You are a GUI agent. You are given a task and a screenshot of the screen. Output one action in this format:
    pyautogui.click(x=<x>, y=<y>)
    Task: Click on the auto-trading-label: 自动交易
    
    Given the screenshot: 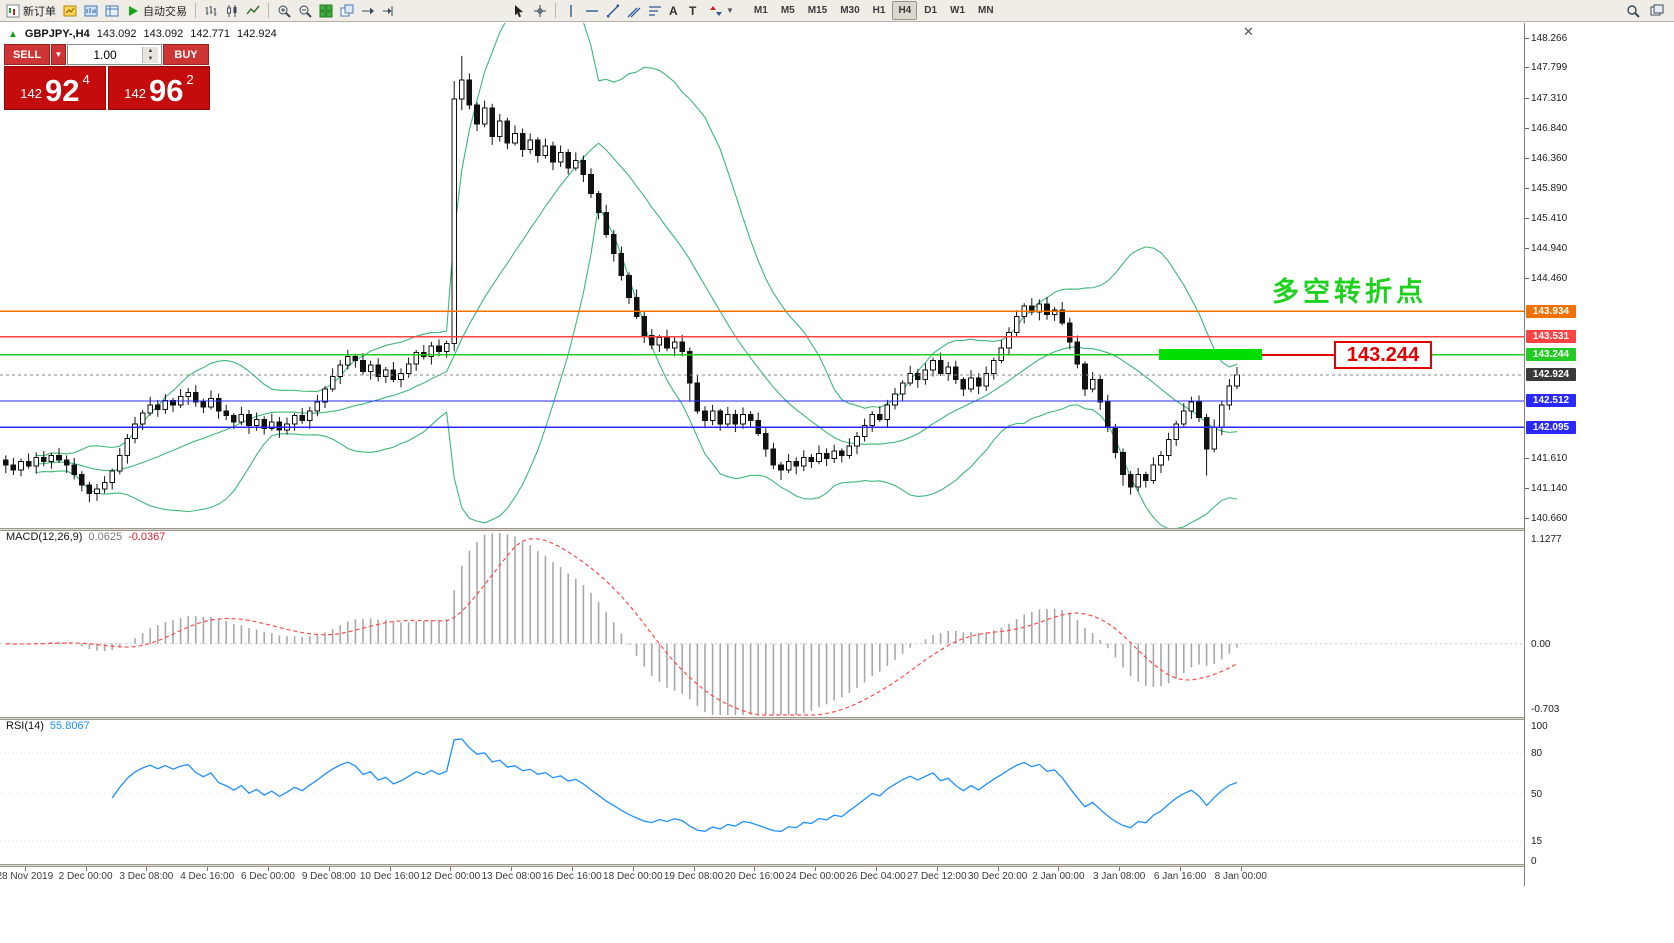 What is the action you would take?
    pyautogui.click(x=165, y=11)
    